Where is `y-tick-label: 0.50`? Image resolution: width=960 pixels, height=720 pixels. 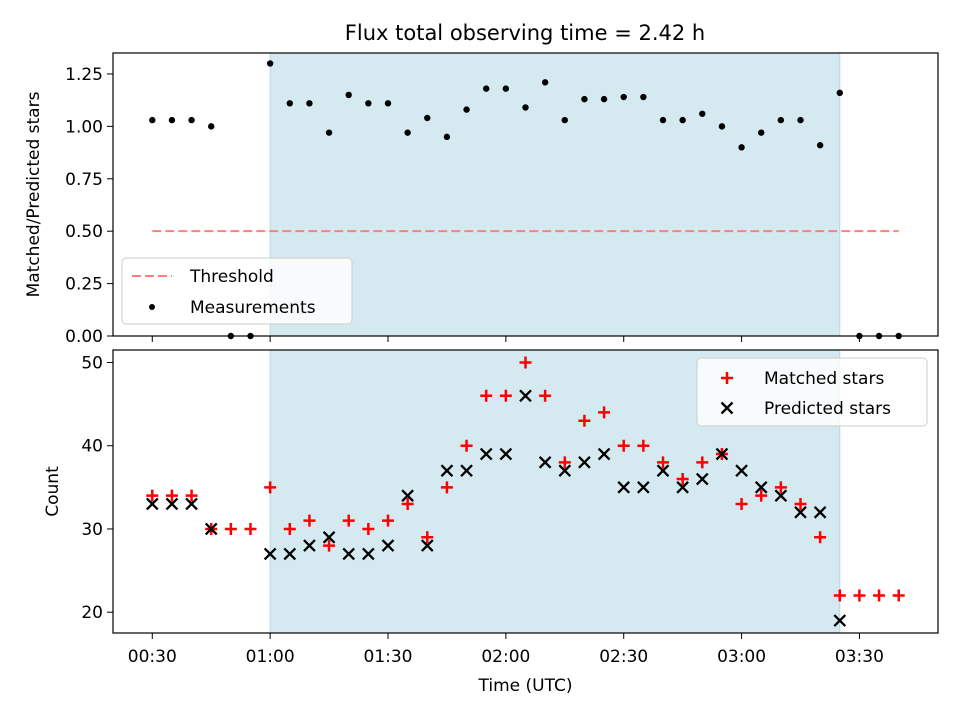 y-tick-label: 0.50 is located at coordinates (84, 232).